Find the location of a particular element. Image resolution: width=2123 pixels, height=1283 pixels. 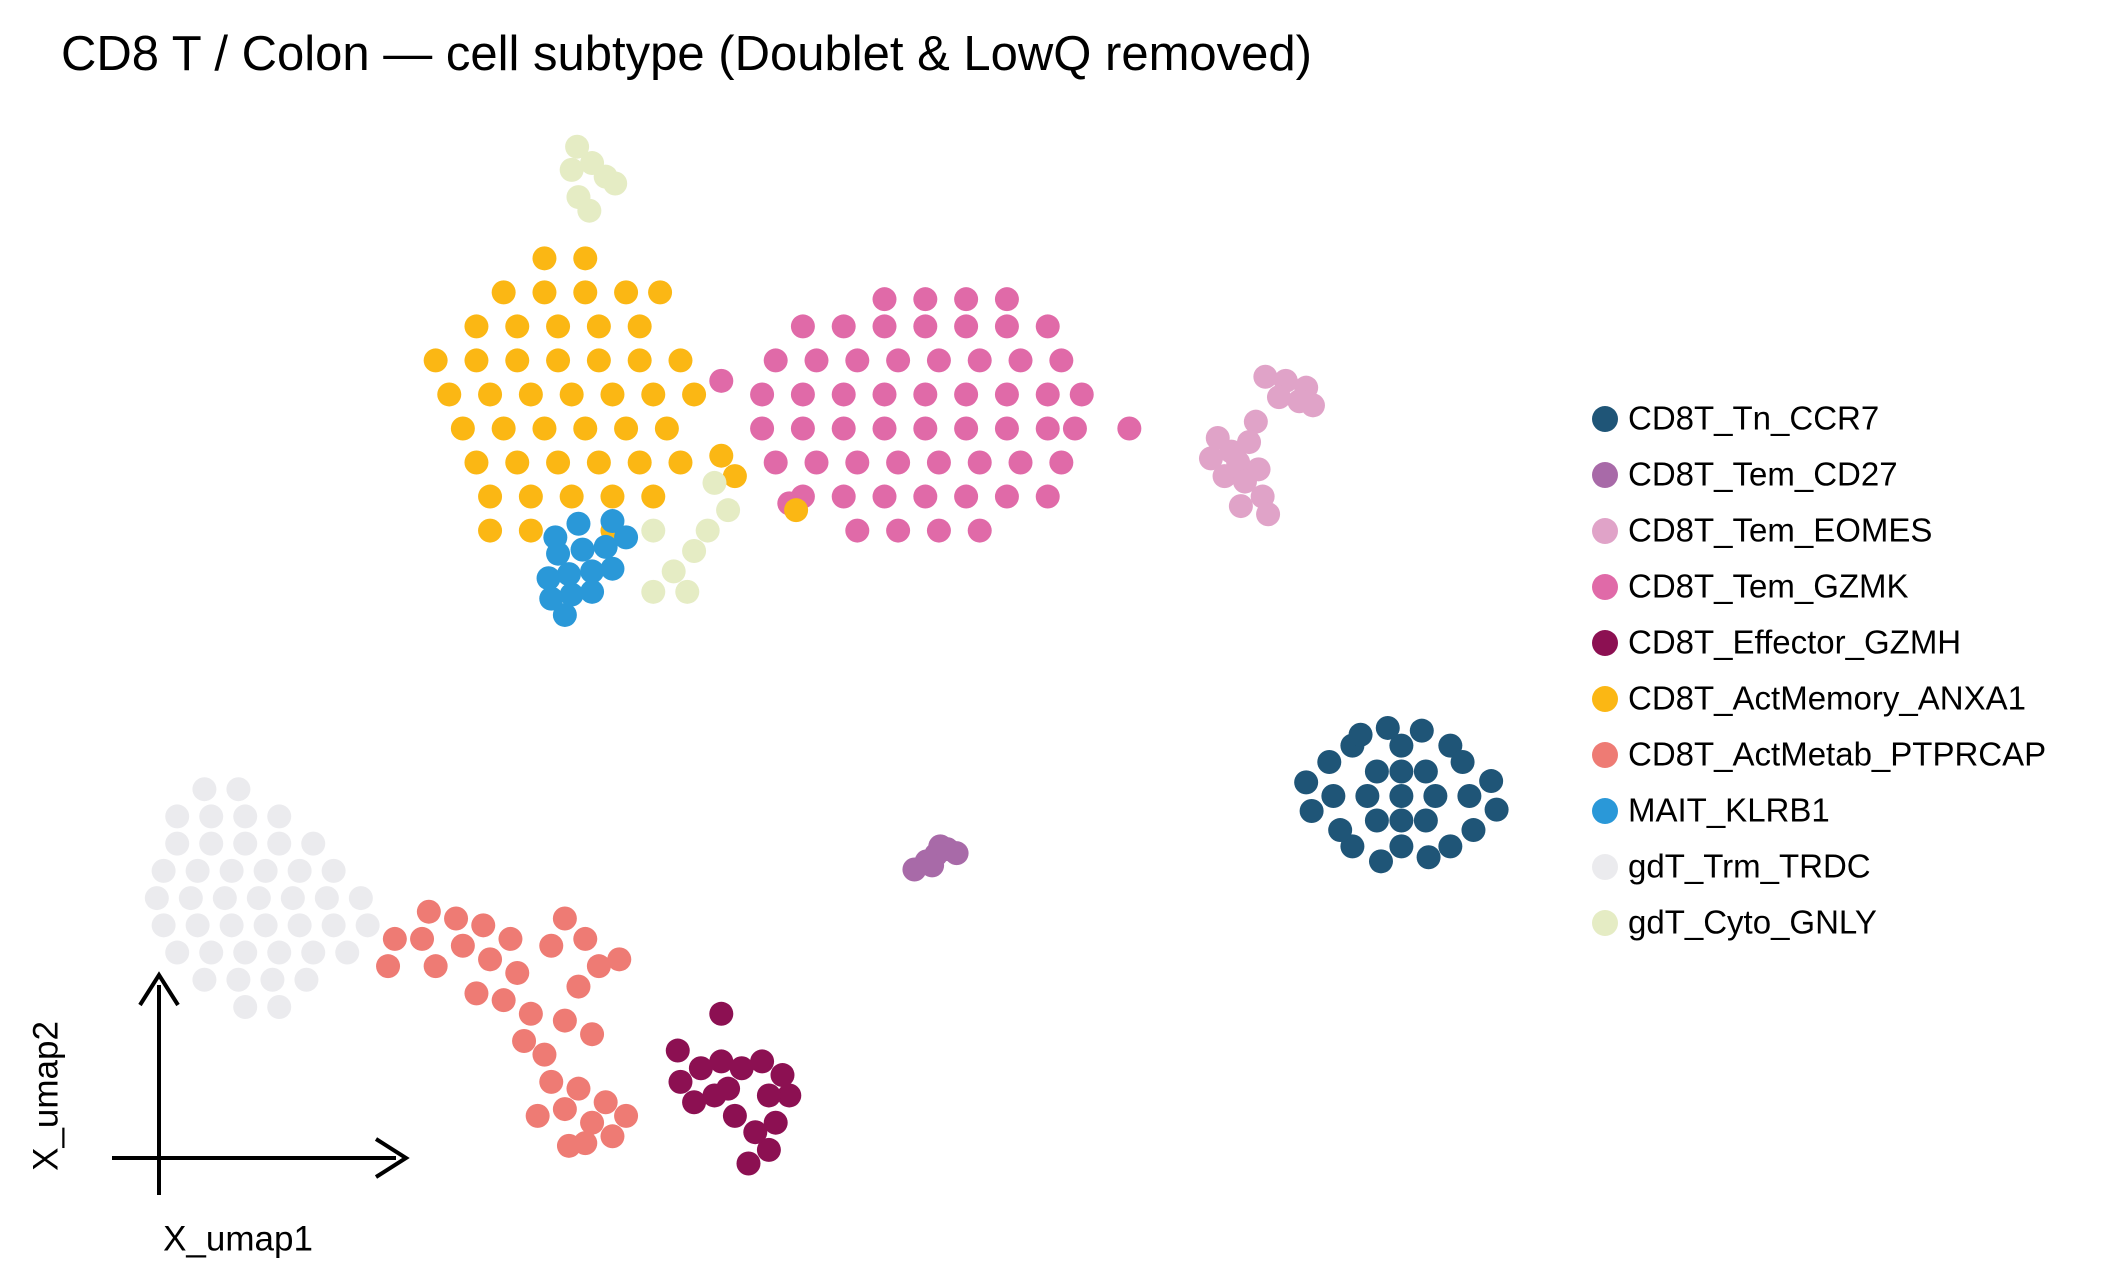

x-axis-label: X_umap1 is located at coordinates (238, 1238).